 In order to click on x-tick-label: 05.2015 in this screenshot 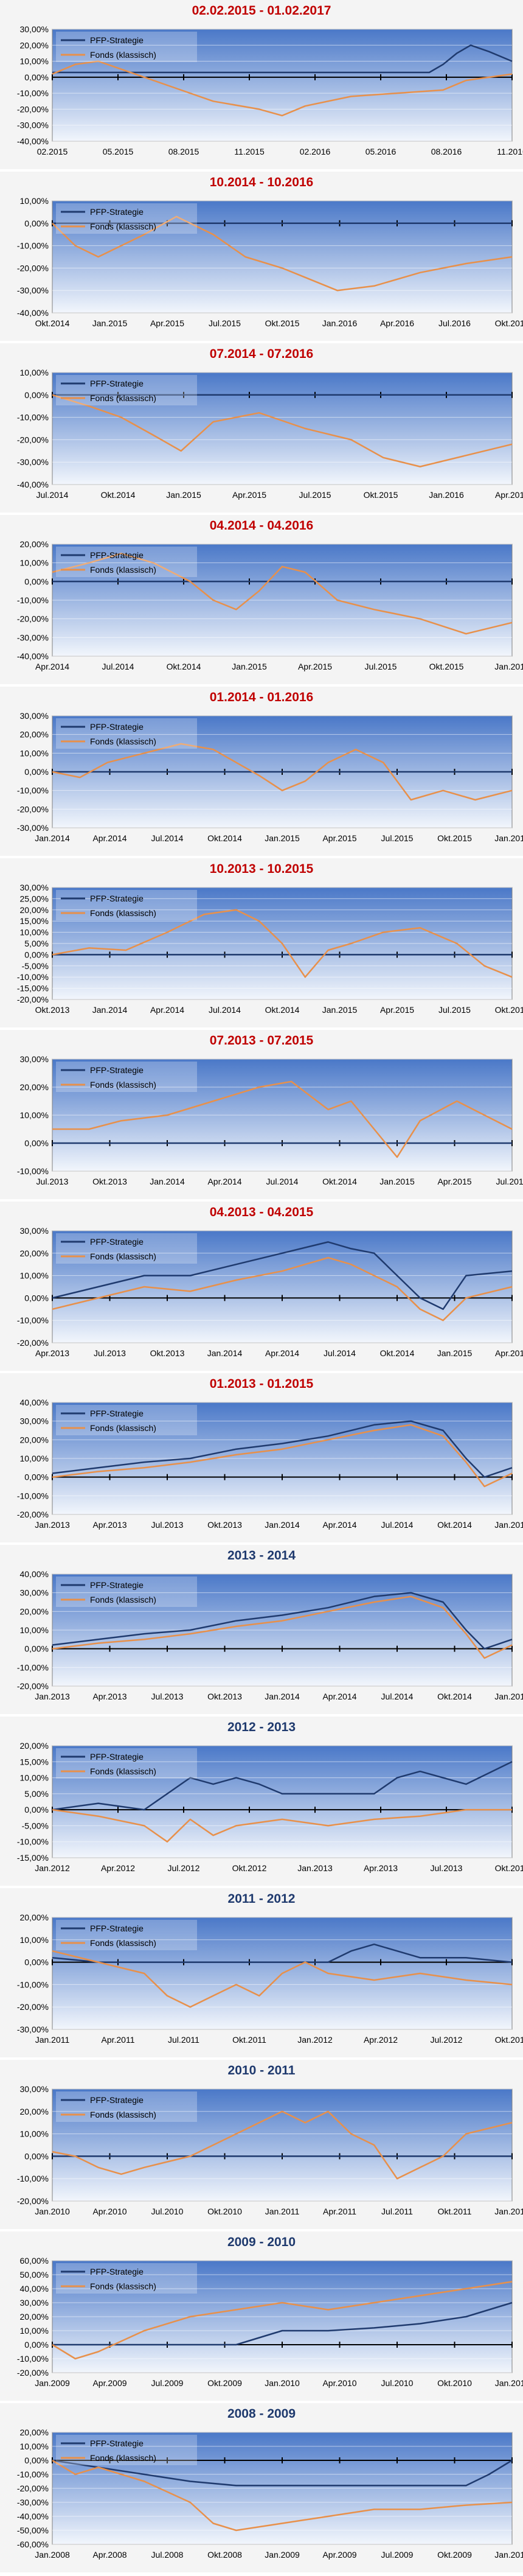, I will do `click(118, 151)`.